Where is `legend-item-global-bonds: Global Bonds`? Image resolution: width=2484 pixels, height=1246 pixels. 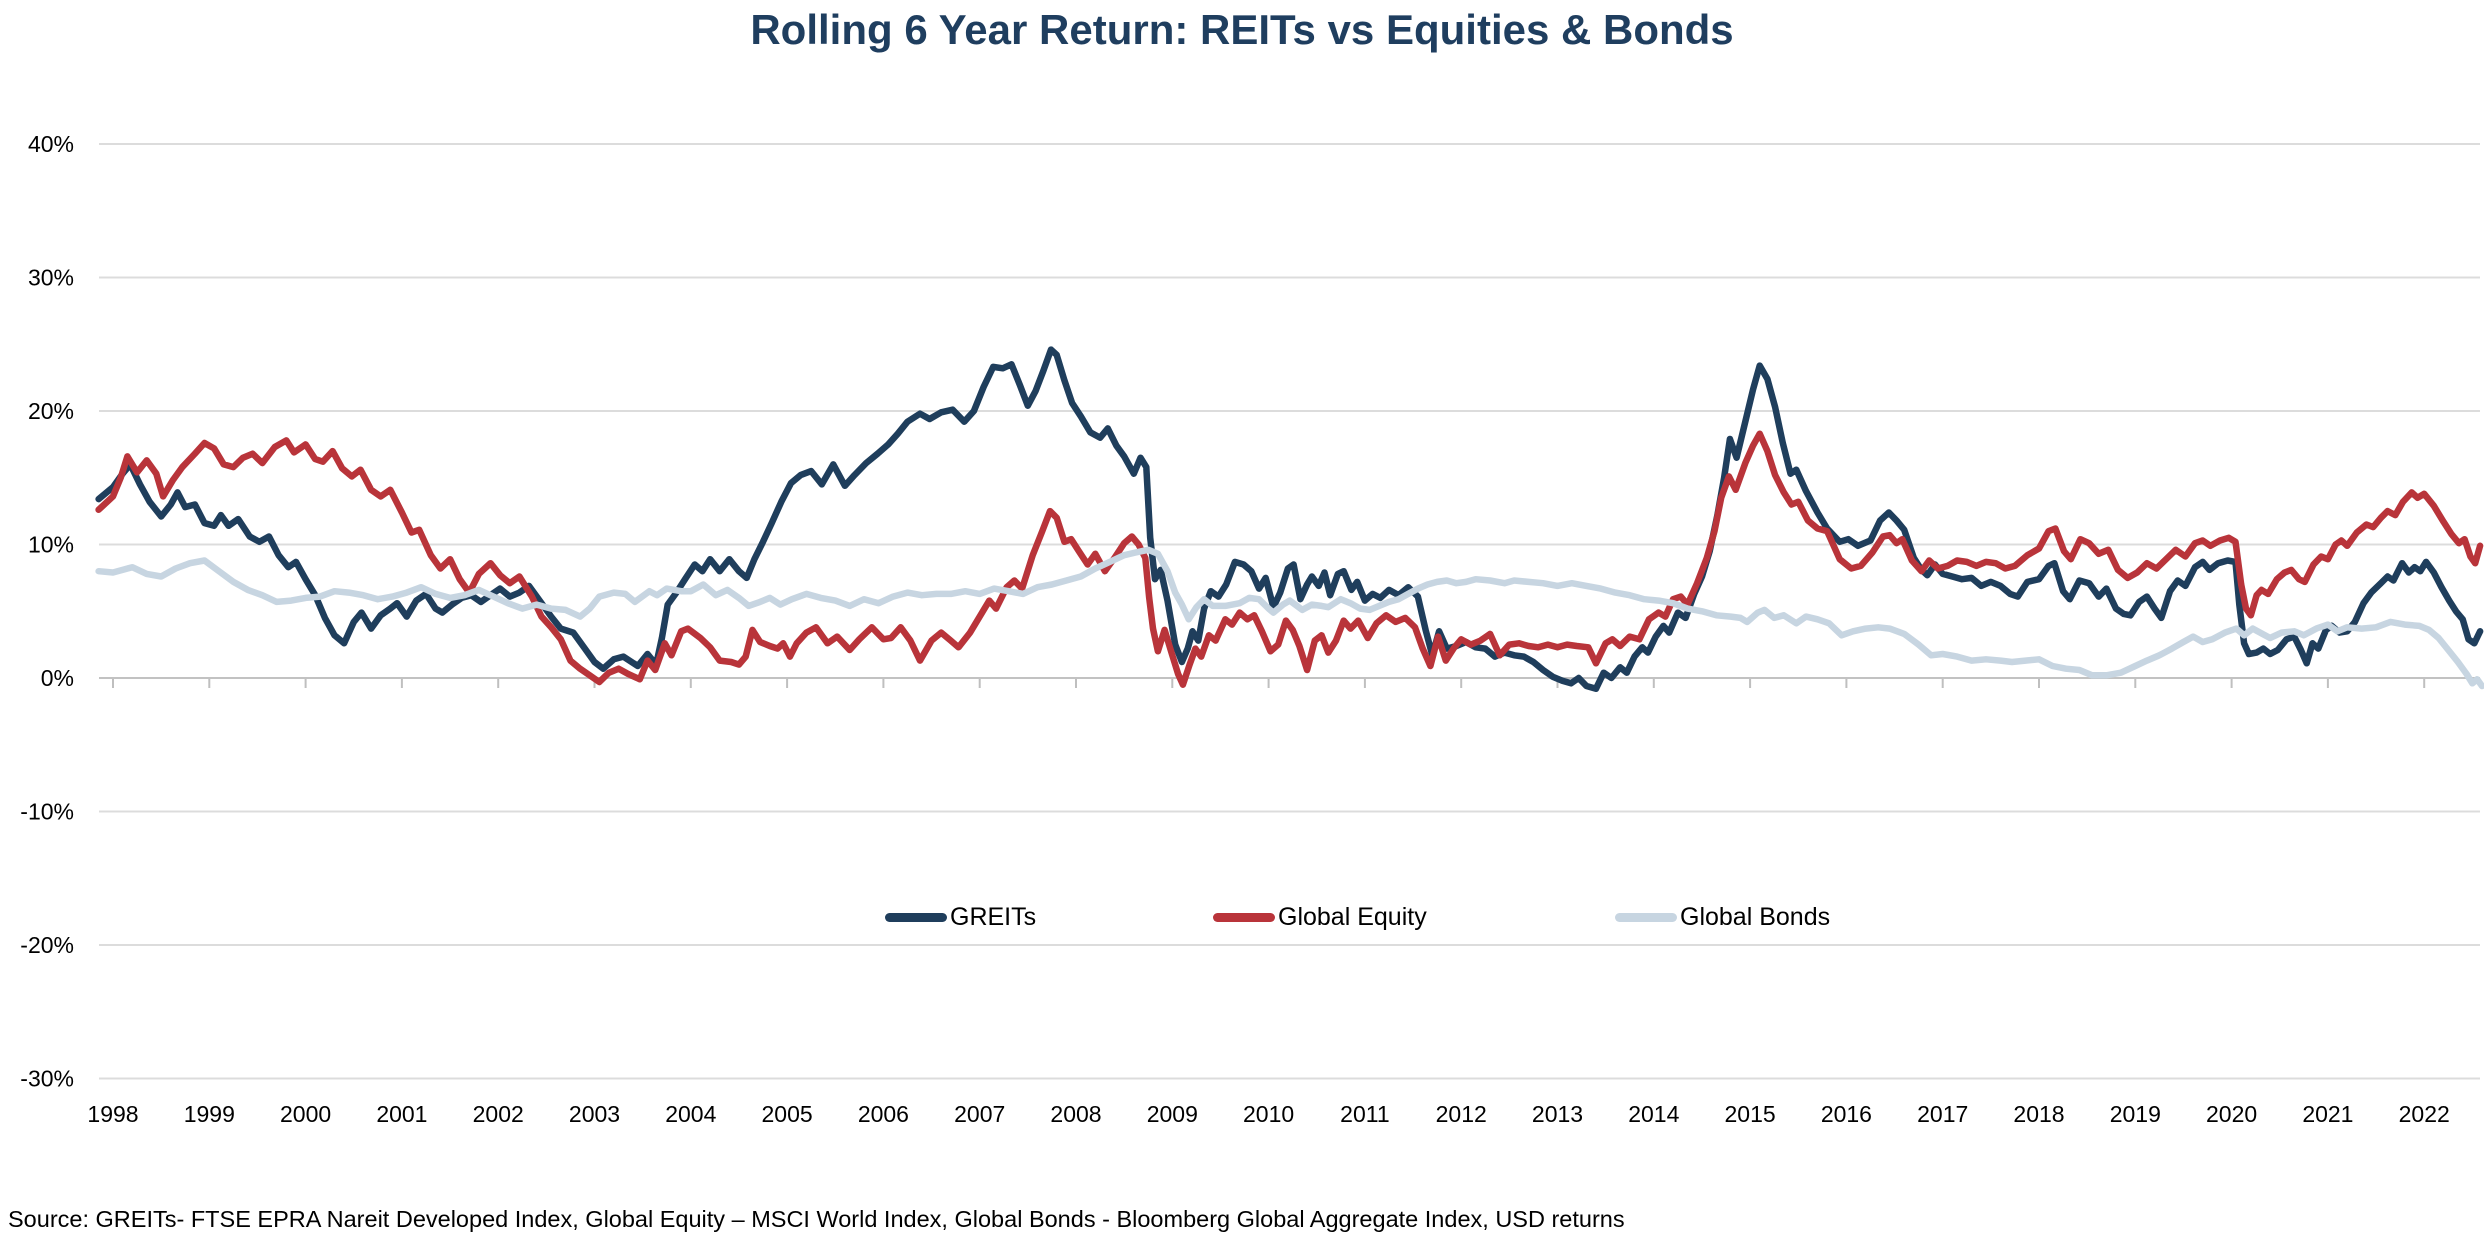
legend-item-global-bonds: Global Bonds is located at coordinates (1722, 917).